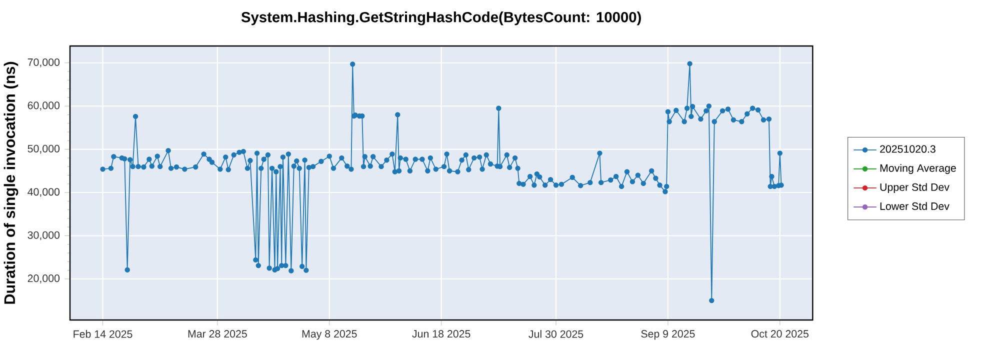  I want to click on x-tick-label: Mar 28 2025, so click(217, 334).